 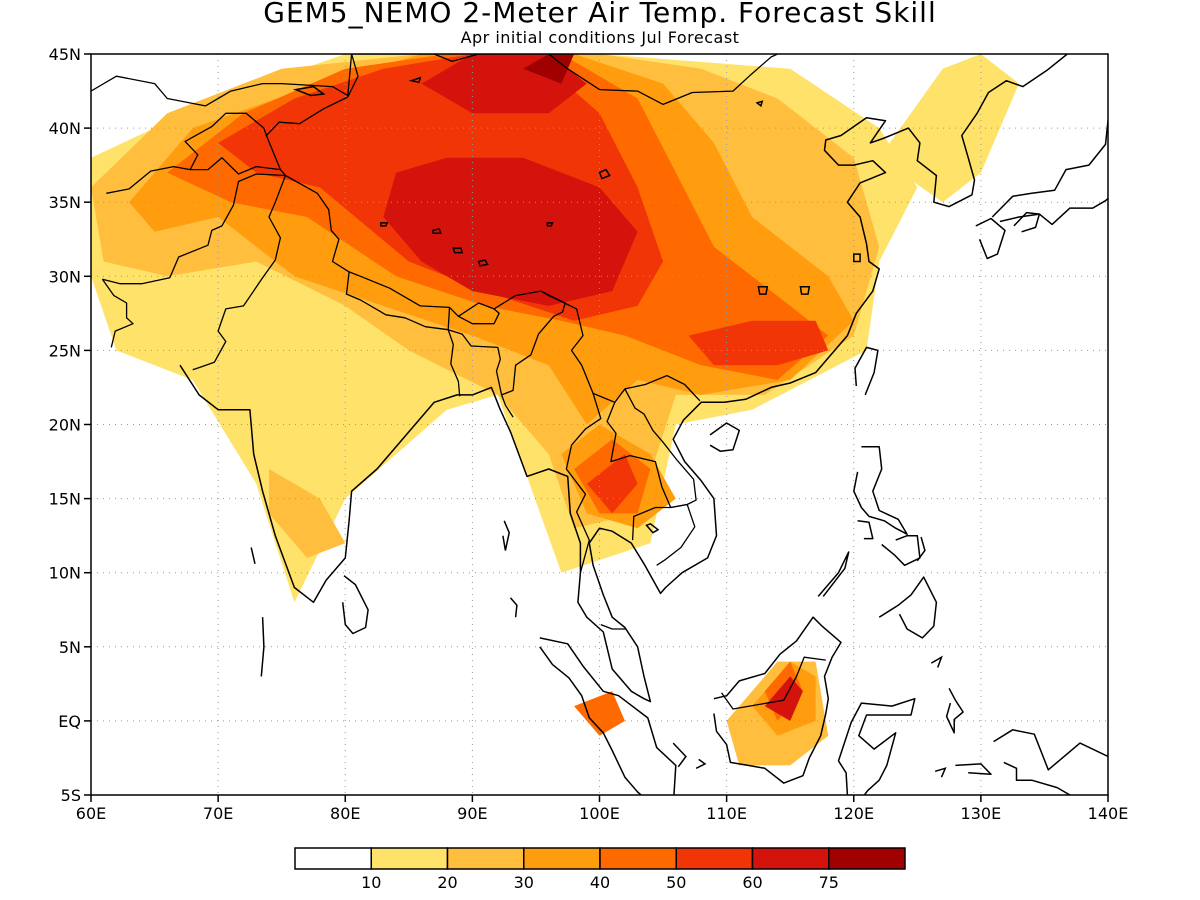 I want to click on border-malaysia-thai, so click(x=613, y=626).